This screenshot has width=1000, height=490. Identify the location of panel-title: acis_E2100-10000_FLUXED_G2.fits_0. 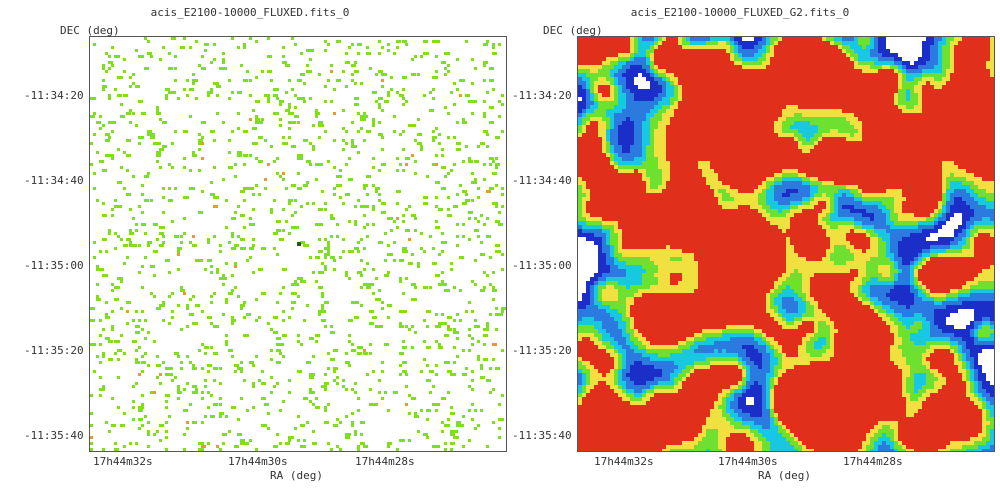
(740, 12).